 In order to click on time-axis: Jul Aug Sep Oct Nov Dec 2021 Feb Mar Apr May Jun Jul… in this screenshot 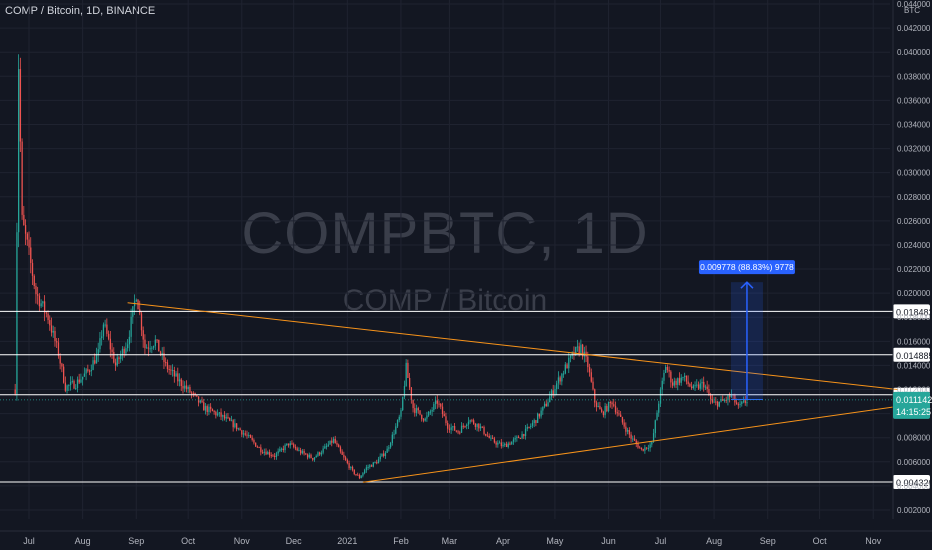, I will do `click(466, 538)`.